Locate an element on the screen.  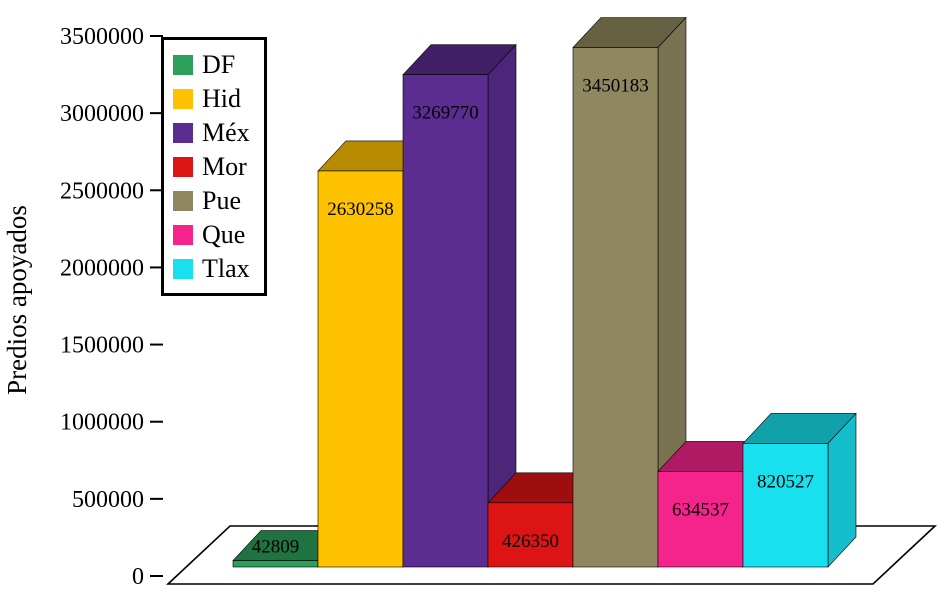
legend: DF Hid Méx Mor Pue Que Tlax is located at coordinates (214, 166).